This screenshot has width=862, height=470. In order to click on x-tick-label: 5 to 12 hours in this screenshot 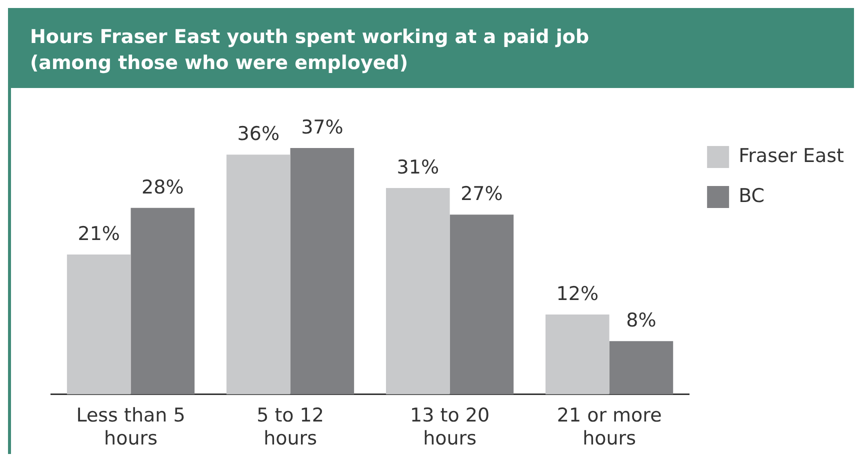, I will do `click(290, 427)`.